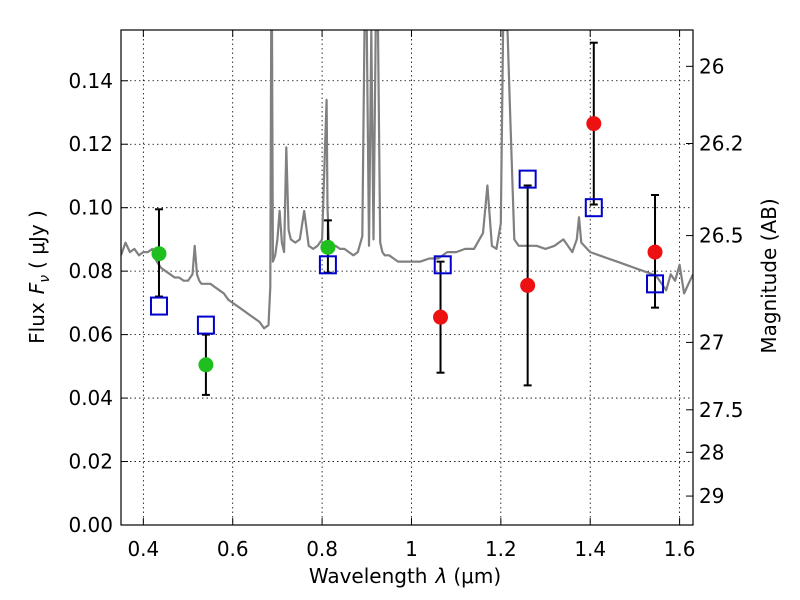 Image resolution: width=800 pixels, height=600 pixels. Describe the element at coordinates (711, 496) in the screenshot. I see `mag-tick-label: 29` at that location.